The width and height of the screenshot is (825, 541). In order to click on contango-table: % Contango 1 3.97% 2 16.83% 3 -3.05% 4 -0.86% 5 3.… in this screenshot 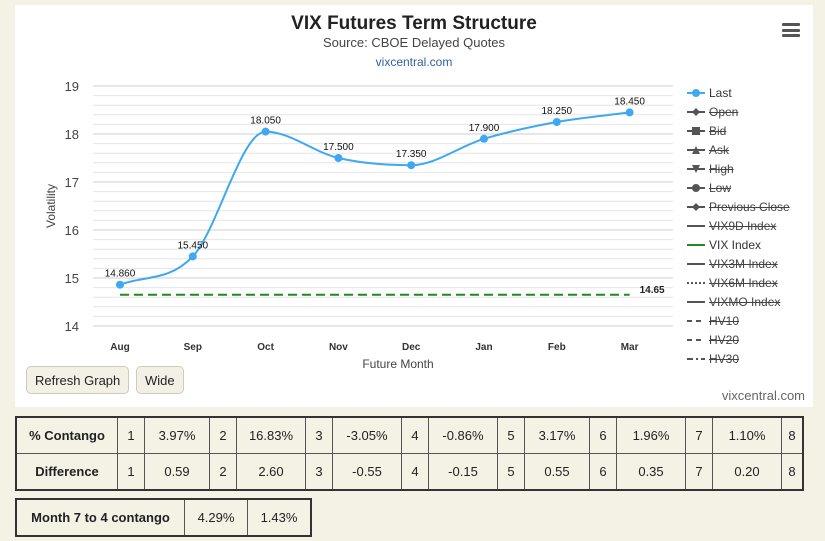, I will do `click(409, 453)`.